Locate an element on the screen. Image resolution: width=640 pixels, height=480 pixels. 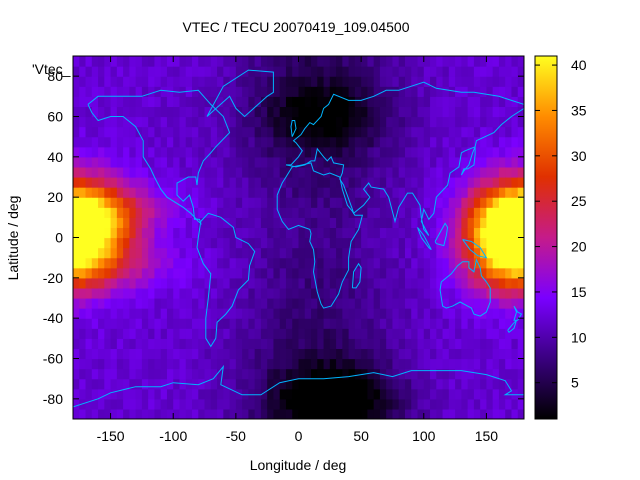
coastline is located at coordinates (356, 275).